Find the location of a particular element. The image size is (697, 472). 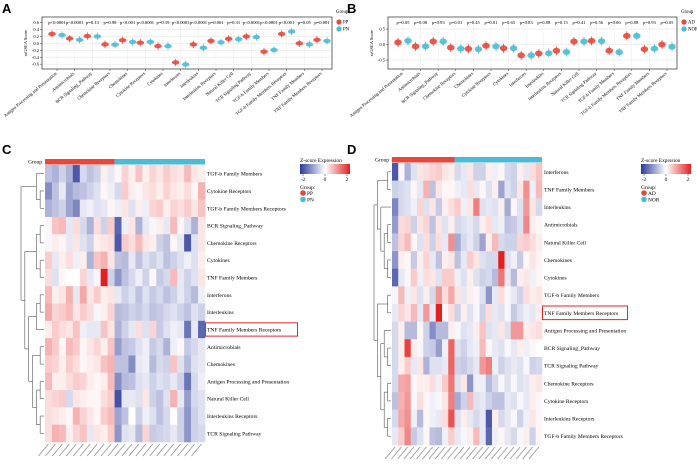

legend-swatch-pp is located at coordinates (303, 193).